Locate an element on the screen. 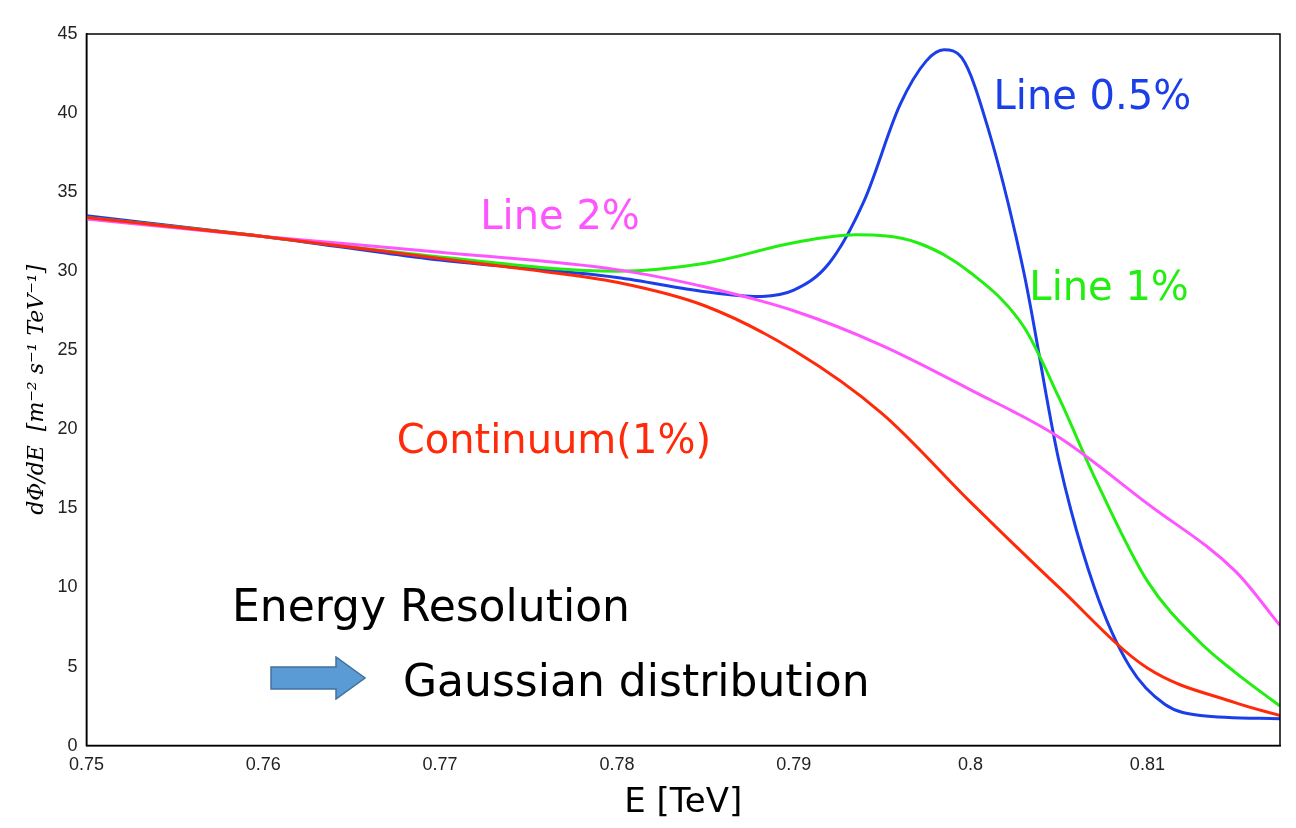 The width and height of the screenshot is (1296, 828). y-tick-label: 35 is located at coordinates (67, 191).